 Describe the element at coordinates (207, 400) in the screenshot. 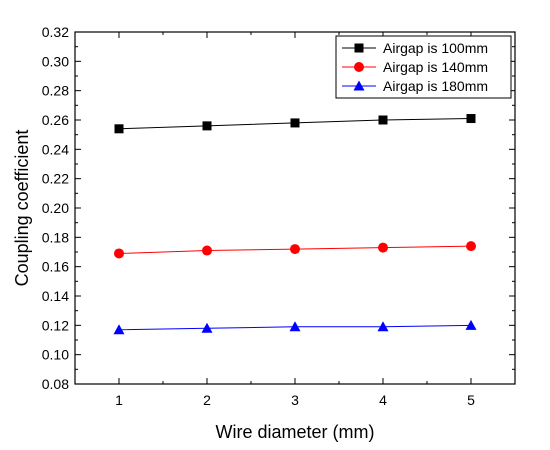

I see `x-tick-label-1: 2` at that location.